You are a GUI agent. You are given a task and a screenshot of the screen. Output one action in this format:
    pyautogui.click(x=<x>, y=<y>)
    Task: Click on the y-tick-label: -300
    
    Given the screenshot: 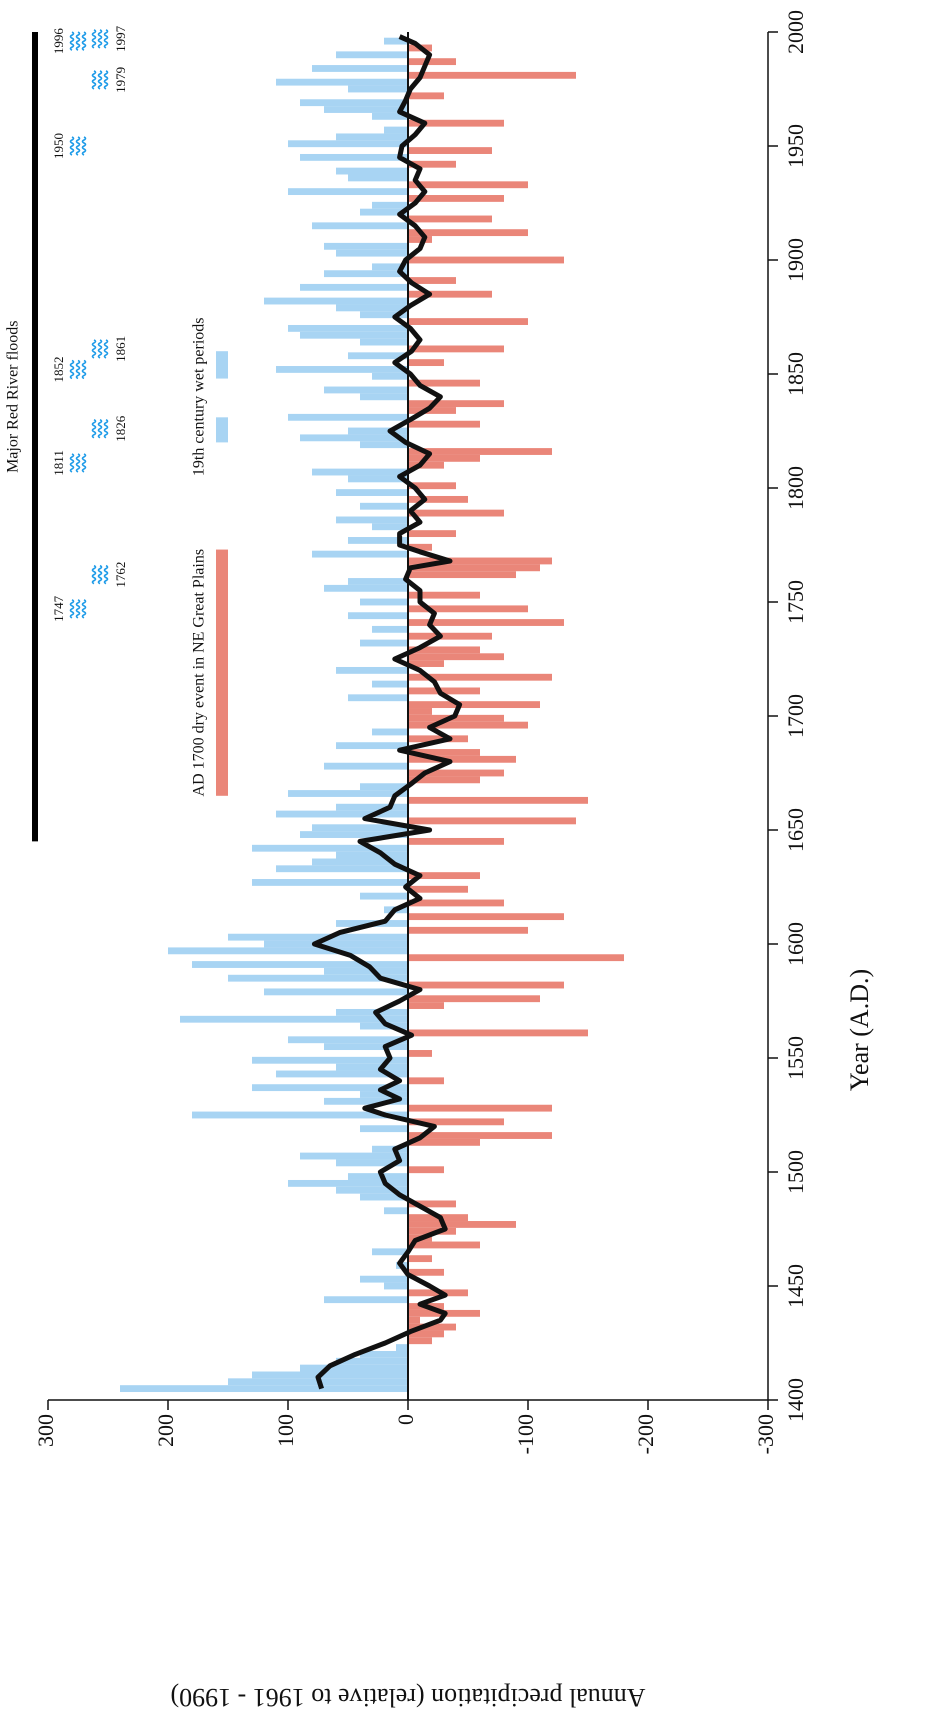 What is the action you would take?
    pyautogui.click(x=765, y=1434)
    